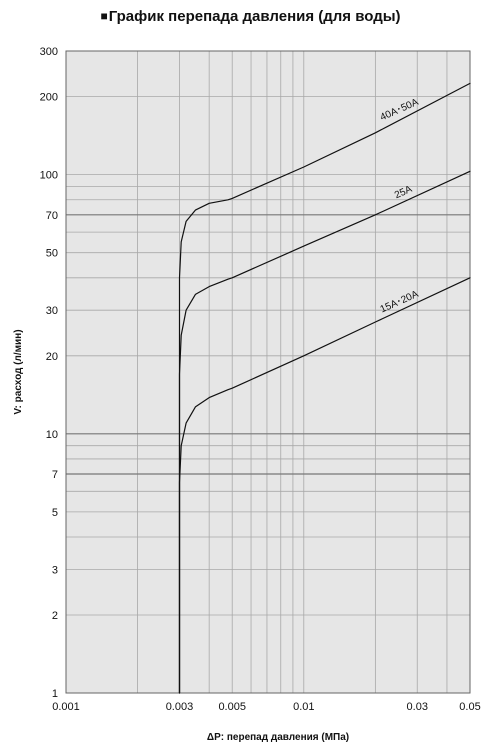 The height and width of the screenshot is (752, 501). Describe the element at coordinates (49, 98) in the screenshot. I see `y-tick-label: 200` at that location.